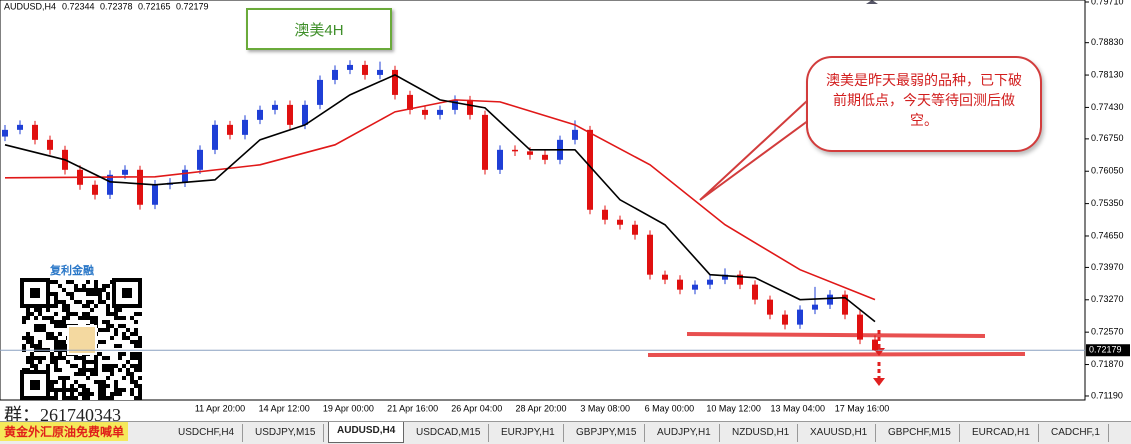 This screenshot has height=444, width=1131. What do you see at coordinates (1107, 364) in the screenshot?
I see `y-tick-label: 0.71870` at bounding box center [1107, 364].